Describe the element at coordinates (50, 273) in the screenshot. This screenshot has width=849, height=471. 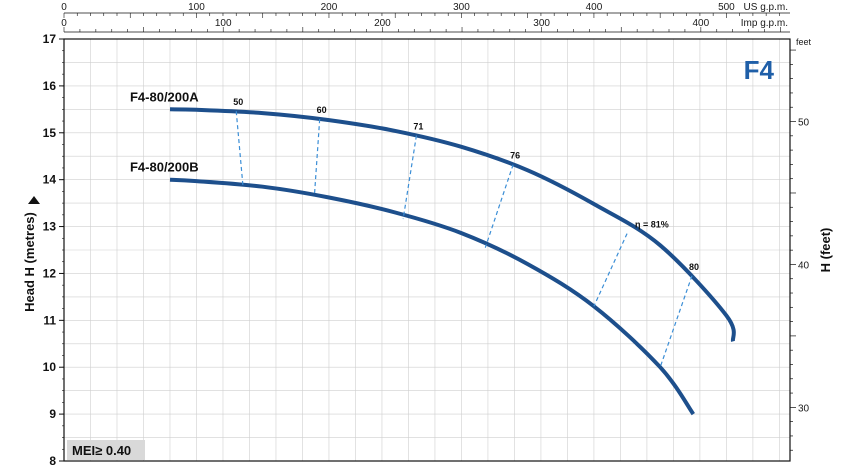
I see `y-tick-label: 12` at that location.